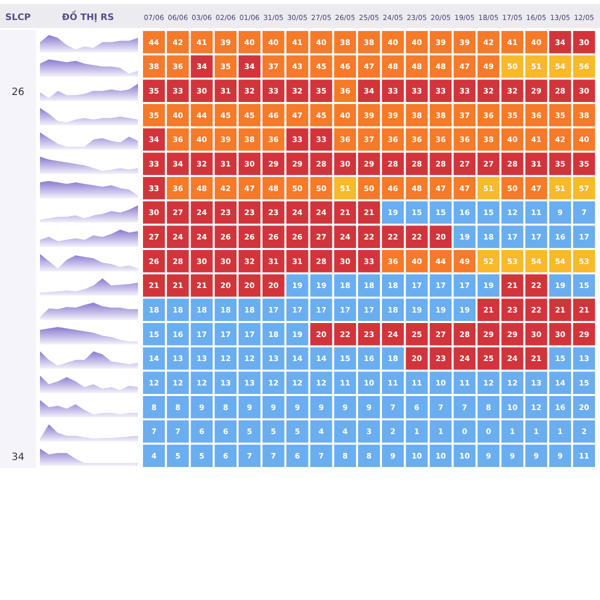 This screenshot has width=600, height=600. Describe the element at coordinates (18, 457) in the screenshot. I see `text: 34` at that location.